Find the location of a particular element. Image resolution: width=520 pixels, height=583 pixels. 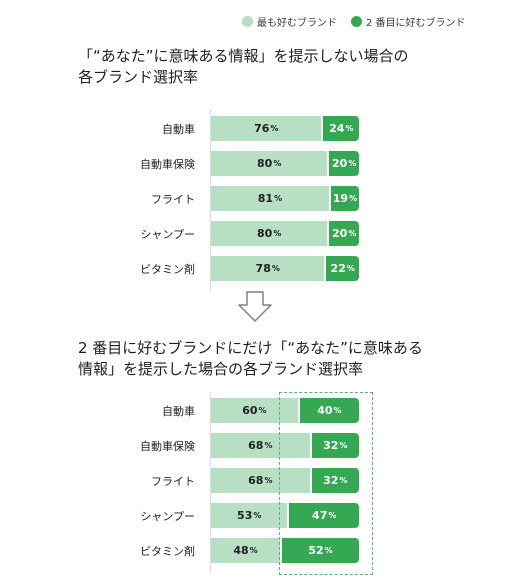

chart1-title: 「“あなた”に意味ある情報」を提示しない場合の 各ブランド選択率 is located at coordinates (243, 67).